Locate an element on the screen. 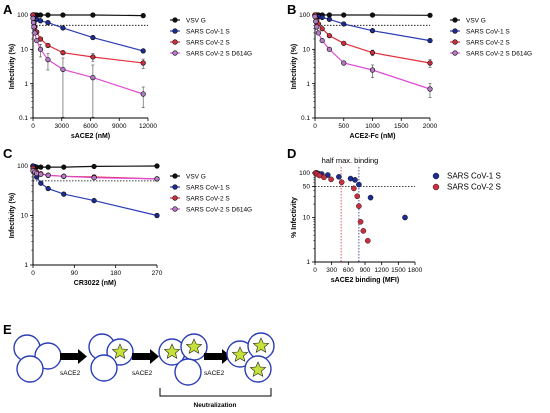  neutralization-bracket is located at coordinates (215, 392).